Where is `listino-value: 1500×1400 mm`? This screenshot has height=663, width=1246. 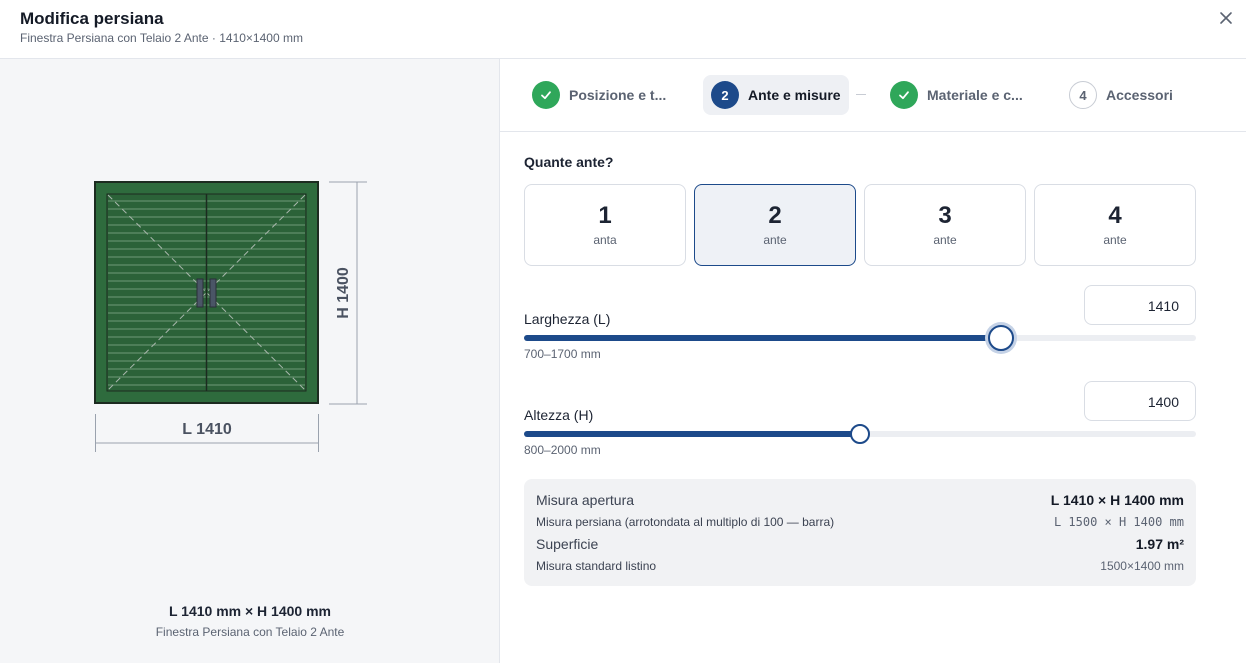
listino-value: 1500×1400 mm is located at coordinates (1142, 566).